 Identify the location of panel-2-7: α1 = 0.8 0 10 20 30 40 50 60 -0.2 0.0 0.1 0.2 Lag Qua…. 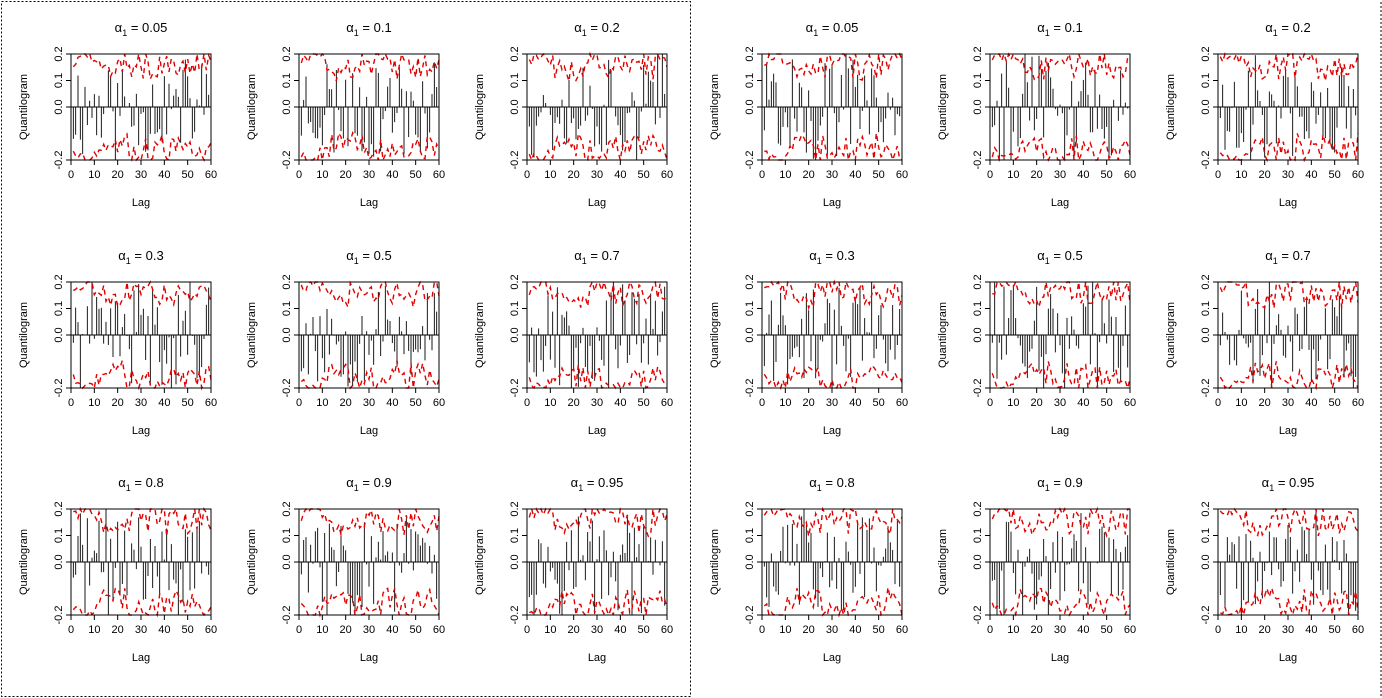
(808, 569).